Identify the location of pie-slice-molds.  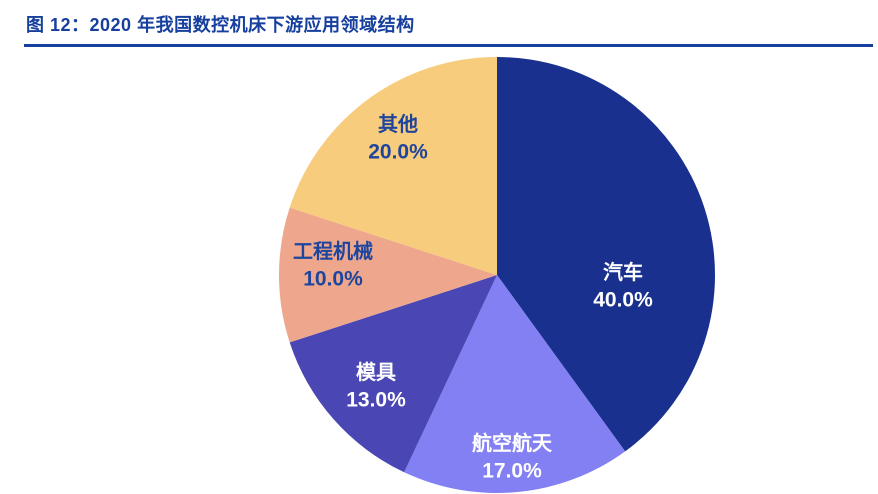
(393, 374).